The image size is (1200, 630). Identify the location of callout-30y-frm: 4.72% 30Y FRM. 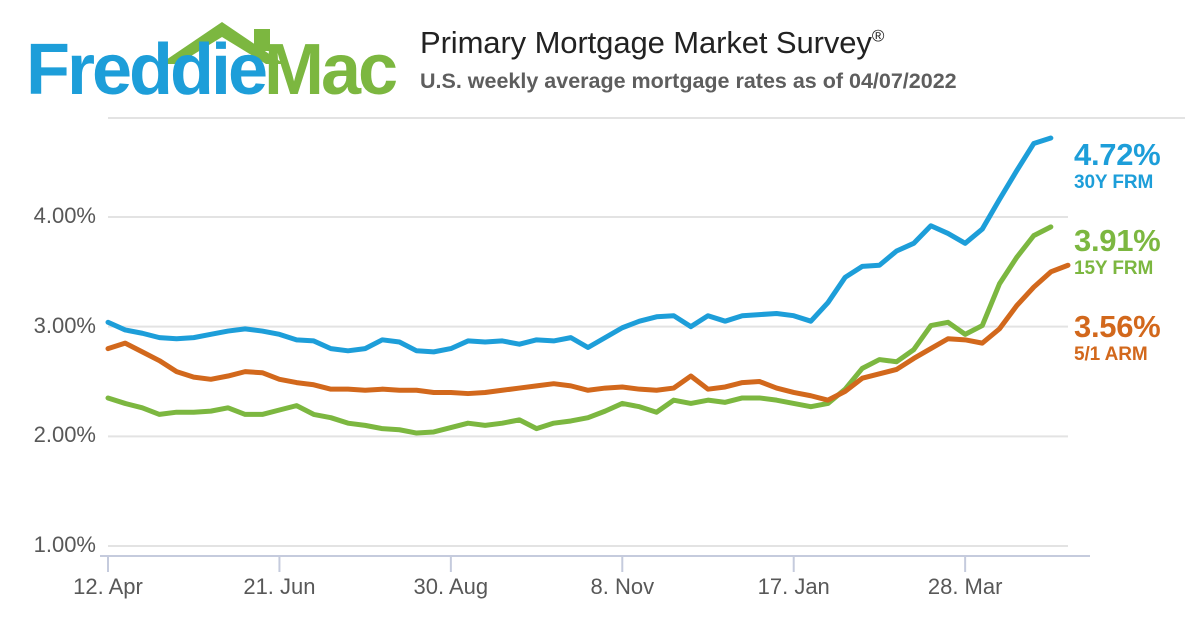
(1117, 165).